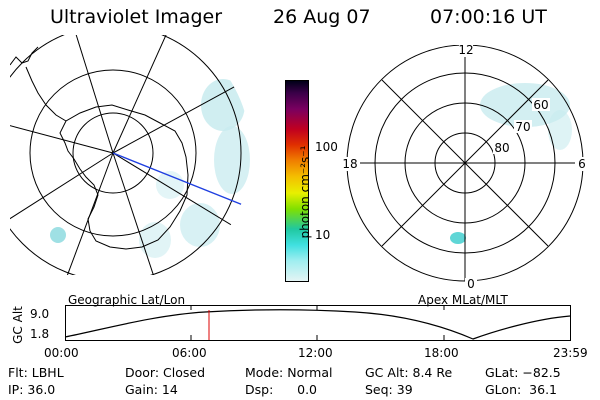 The width and height of the screenshot is (600, 400). Describe the element at coordinates (389, 389) in the screenshot. I see `sequence-status: Seq: 39` at that location.